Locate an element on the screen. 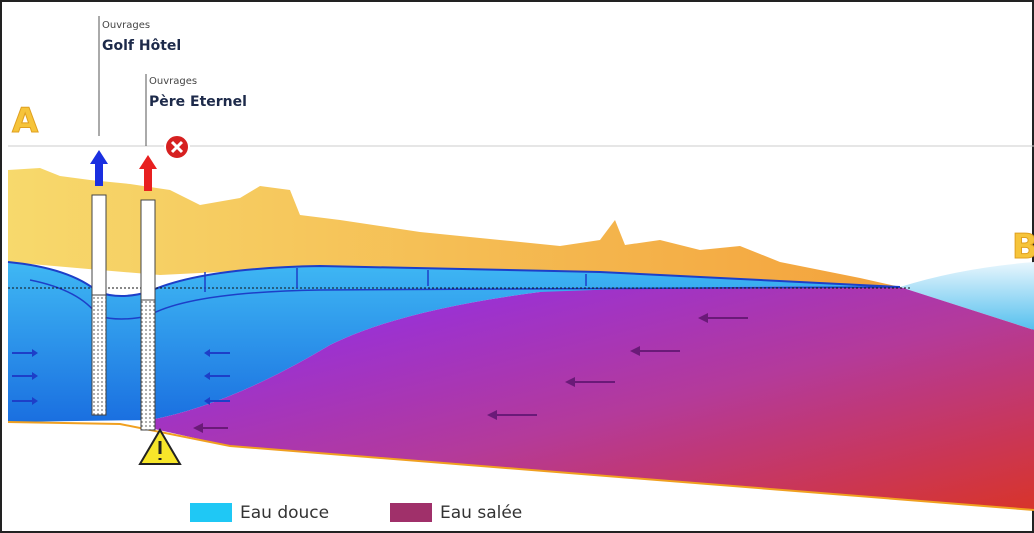 This screenshot has width=1034, height=533. sea is located at coordinates (967, 296).